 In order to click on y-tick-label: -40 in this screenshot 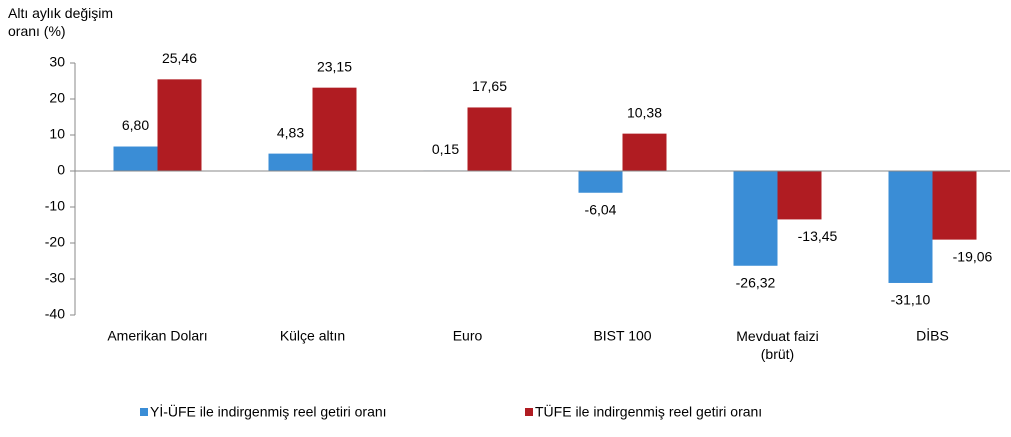, I will do `click(55, 314)`.